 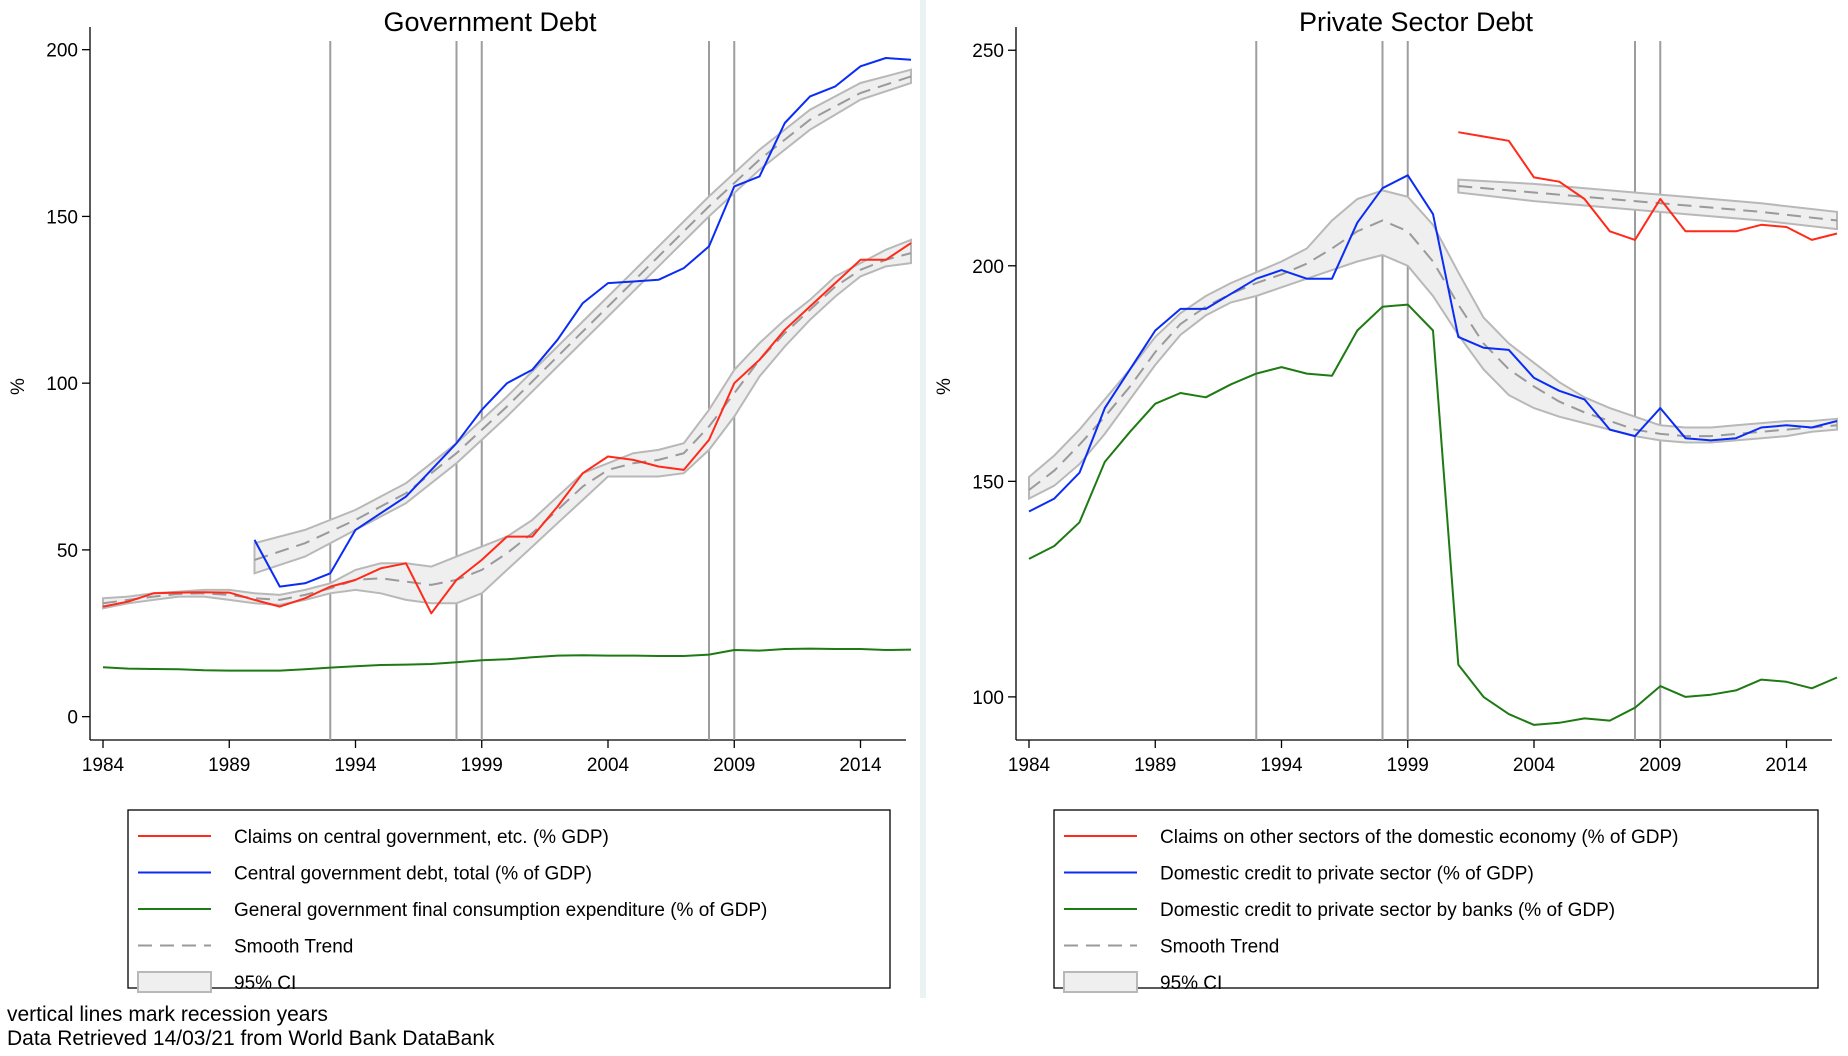 I want to click on y-tick-label: 0, so click(x=72, y=718).